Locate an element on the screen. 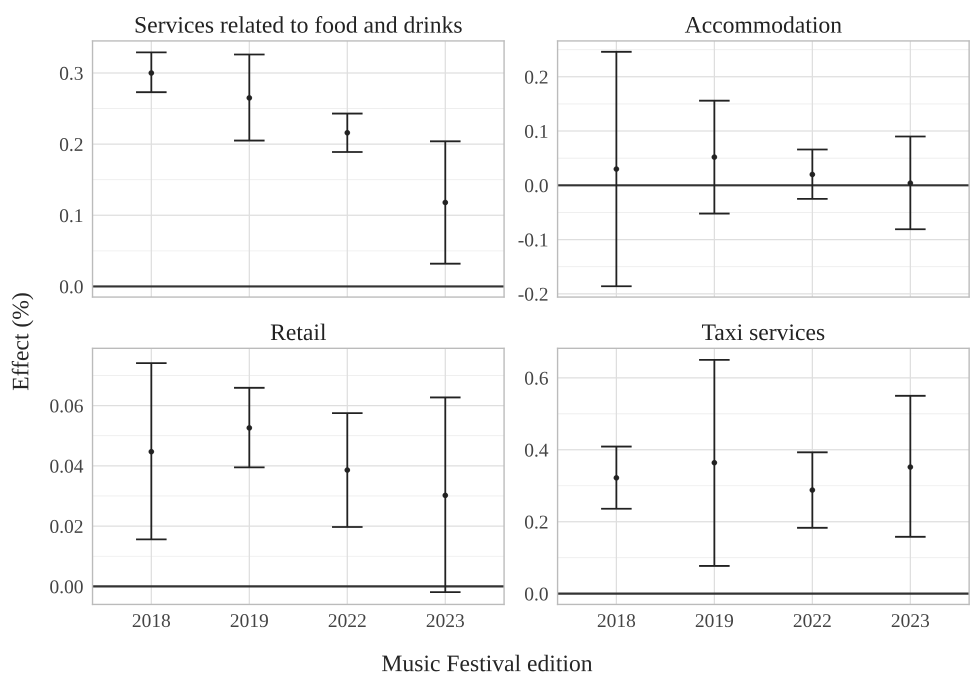 This screenshot has height=683, width=974. chart-title: Taxi services is located at coordinates (763, 332).